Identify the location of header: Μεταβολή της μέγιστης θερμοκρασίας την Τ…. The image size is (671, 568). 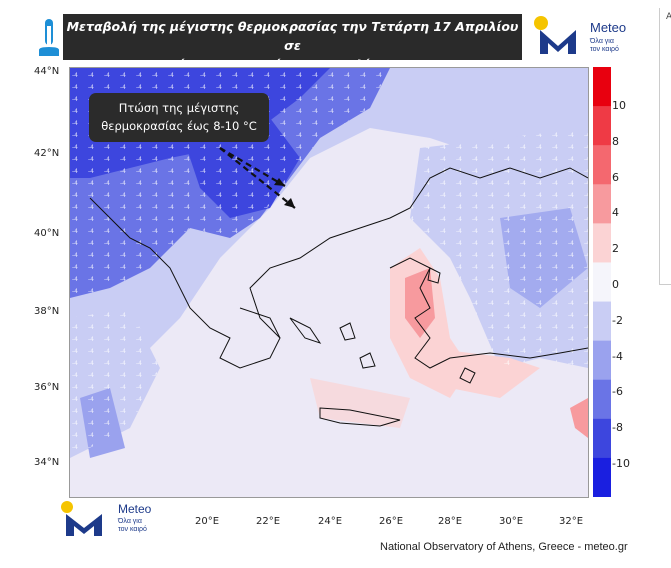
(345, 43).